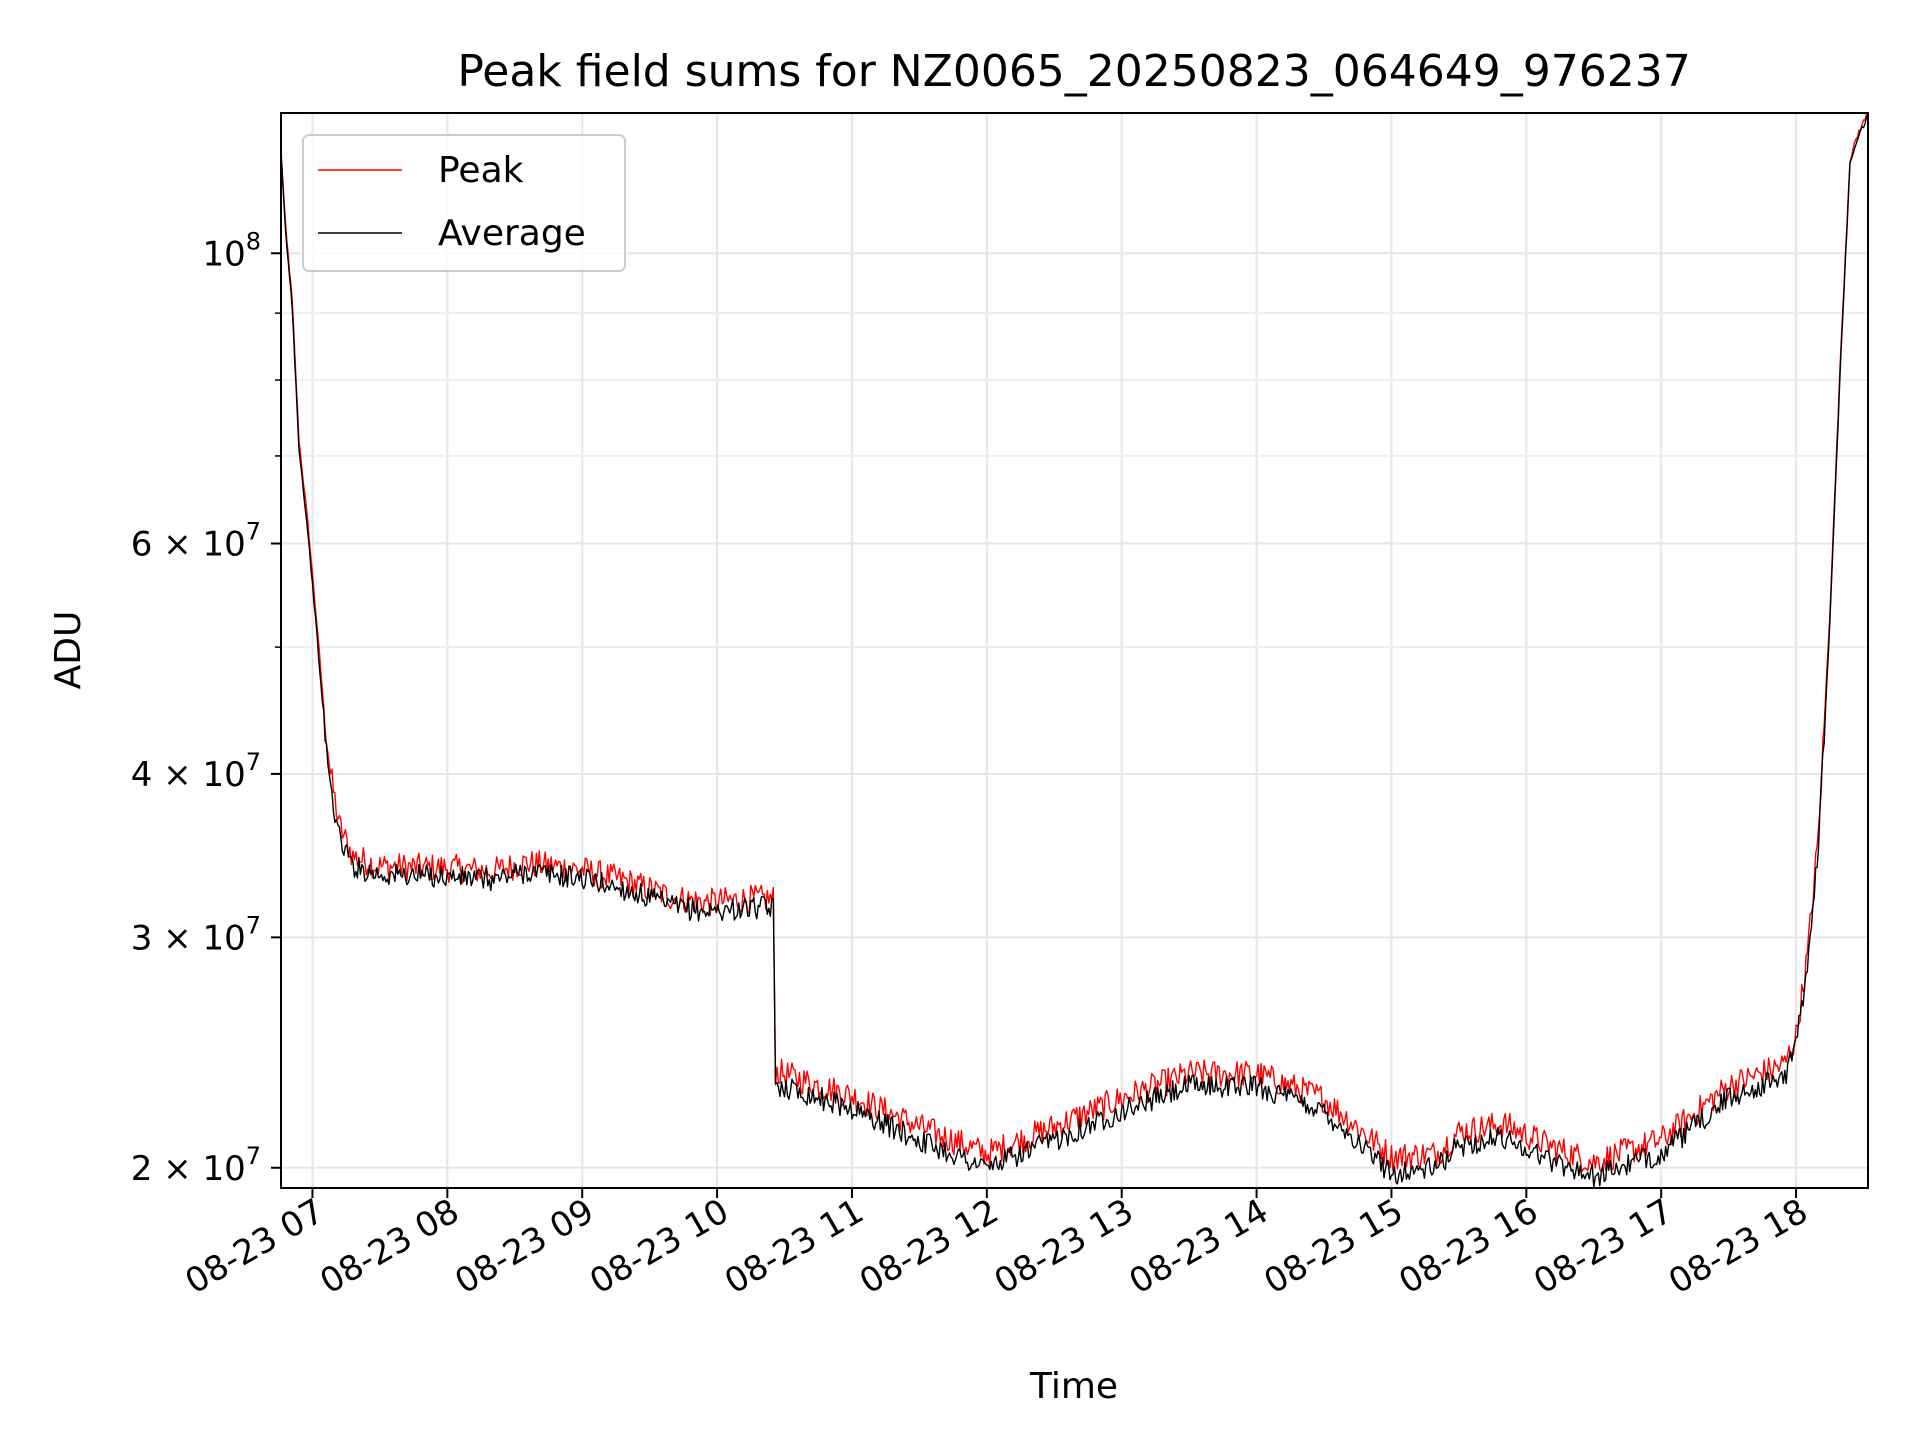 This screenshot has height=1440, width=1920. Describe the element at coordinates (196, 771) in the screenshot. I see `y-tick-label: 4 × 107` at that location.